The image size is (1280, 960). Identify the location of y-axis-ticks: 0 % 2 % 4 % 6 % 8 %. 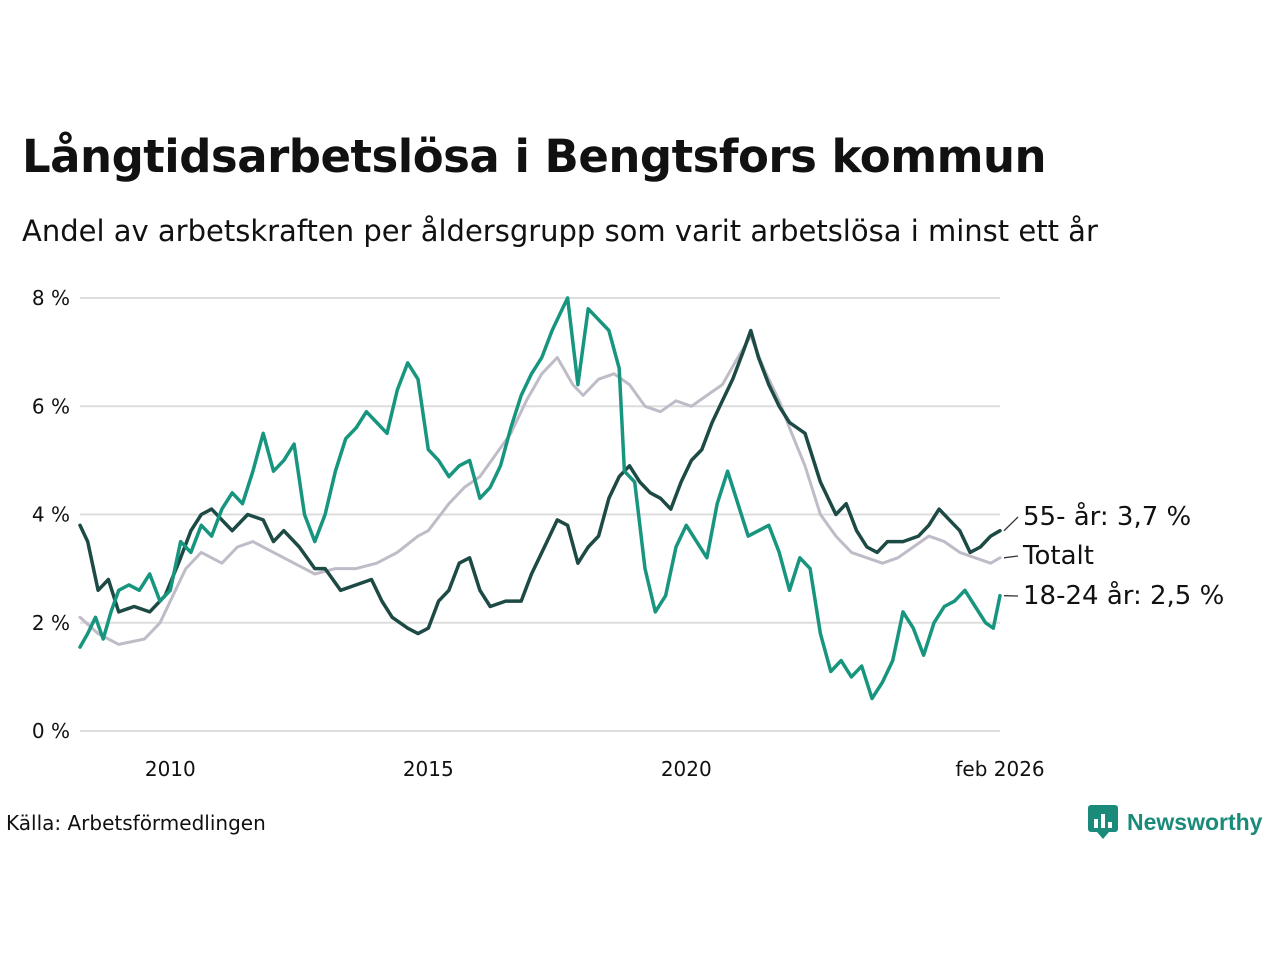
(51, 514).